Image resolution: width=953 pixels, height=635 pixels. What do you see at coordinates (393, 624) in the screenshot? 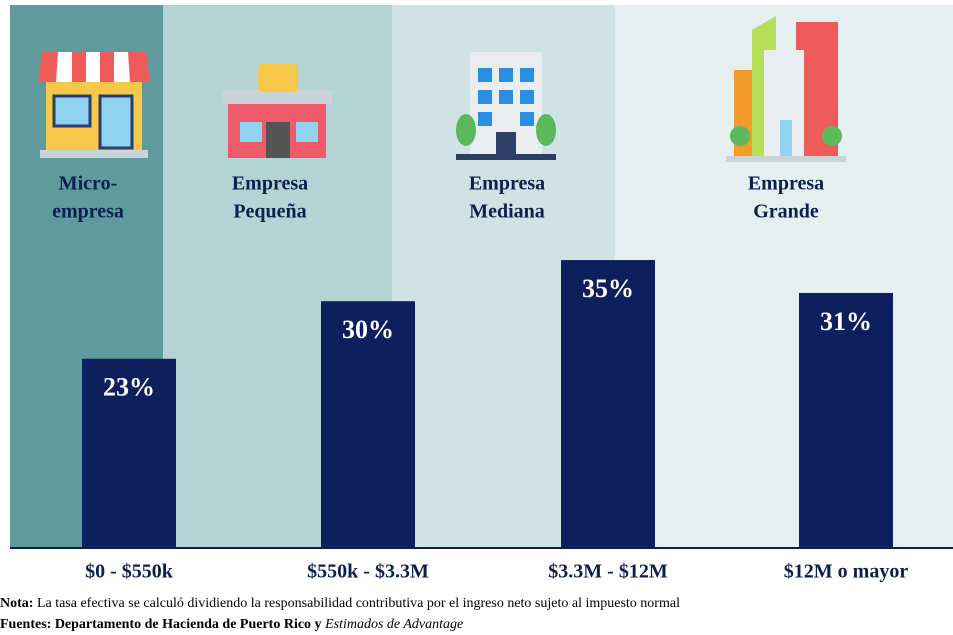
I see `sources-italic: Estimados de Advantage` at bounding box center [393, 624].